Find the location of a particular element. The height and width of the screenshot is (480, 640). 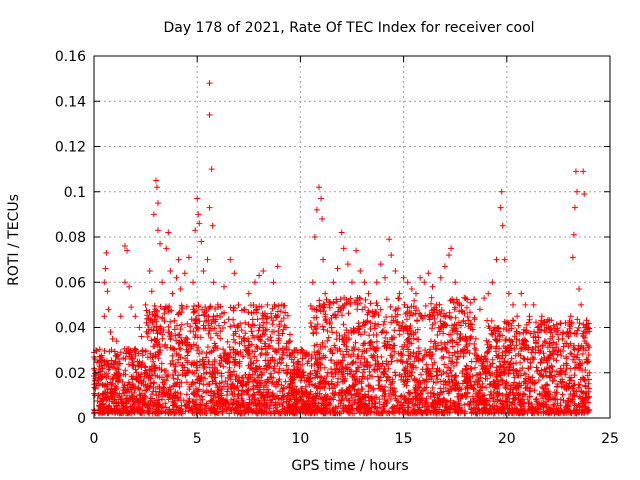

x-tick-label: 5 is located at coordinates (197, 439).